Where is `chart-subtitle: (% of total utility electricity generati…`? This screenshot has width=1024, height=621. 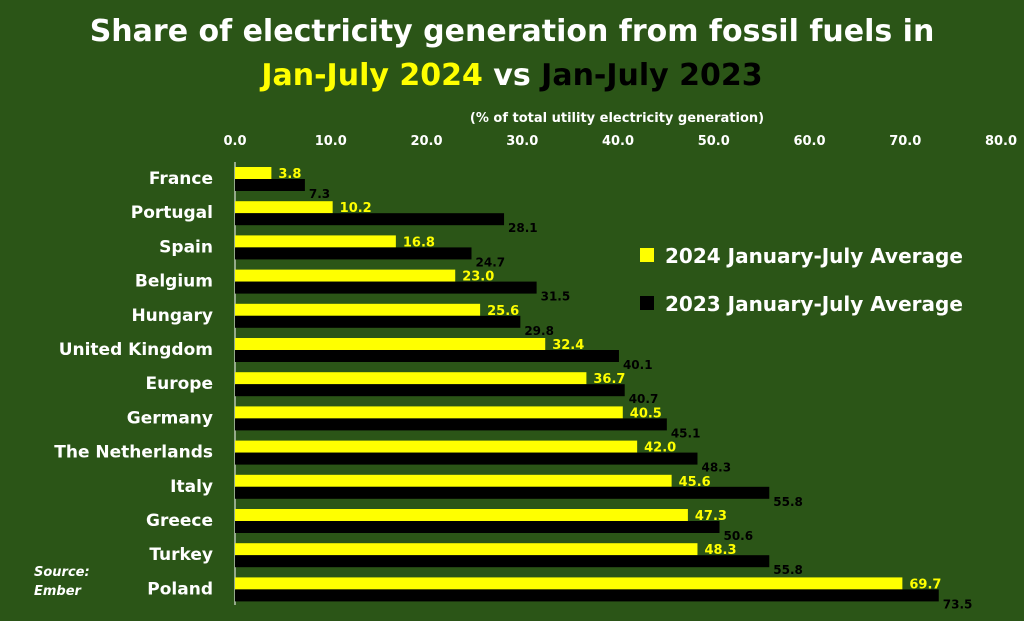 chart-subtitle: (% of total utility electricity generati… is located at coordinates (617, 118).